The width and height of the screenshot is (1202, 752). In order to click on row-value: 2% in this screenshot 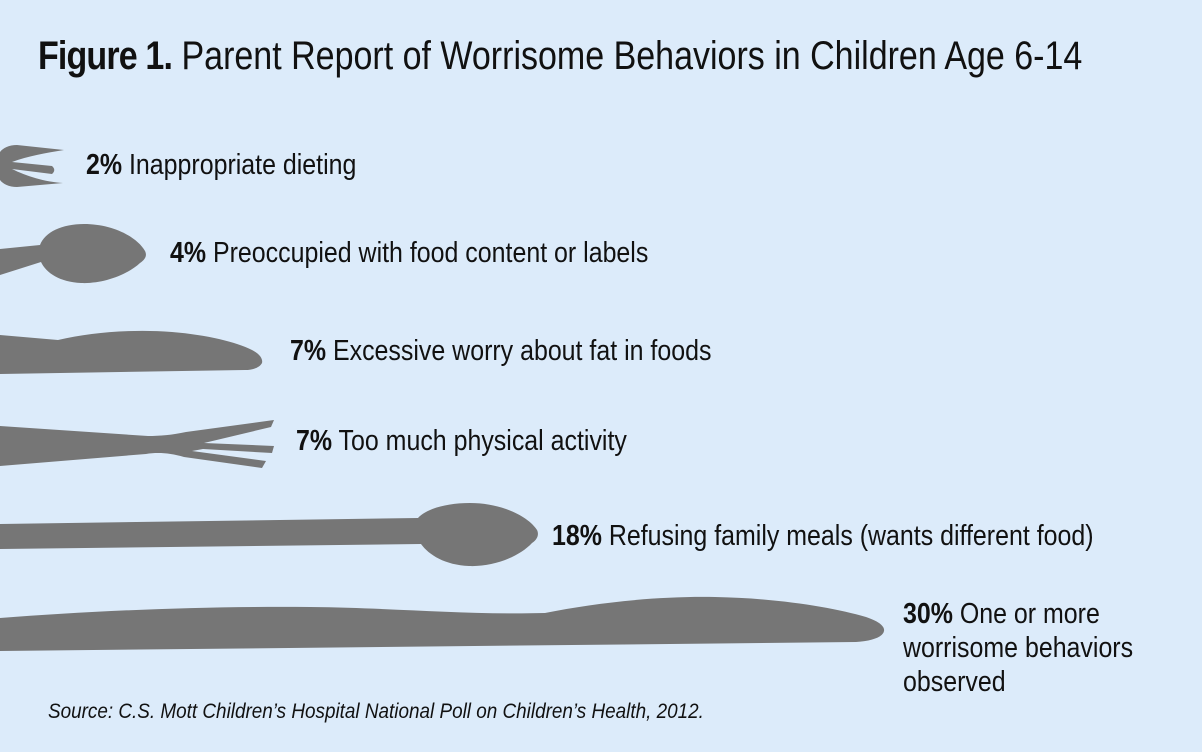, I will do `click(104, 165)`.